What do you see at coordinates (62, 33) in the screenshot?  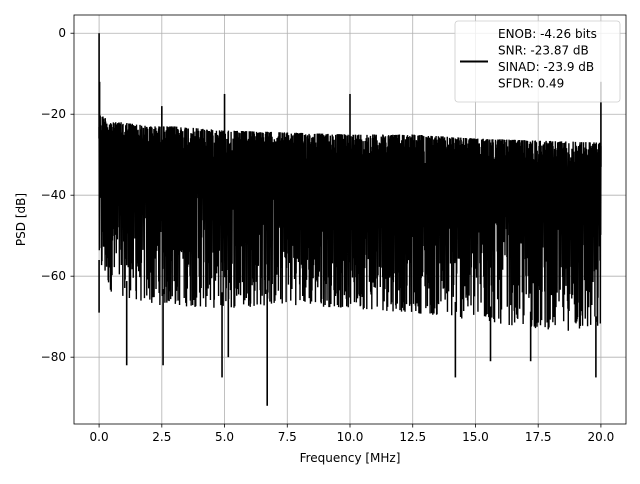 I see `y-tick-label: 0` at bounding box center [62, 33].